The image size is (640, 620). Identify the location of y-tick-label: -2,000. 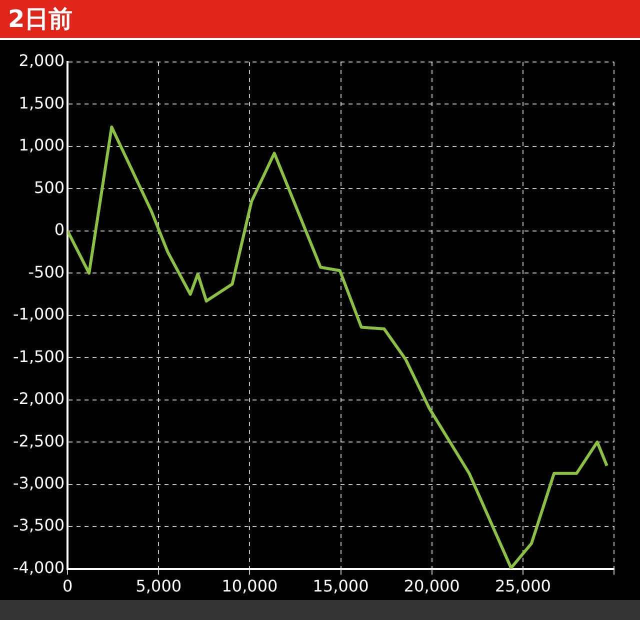
(39, 398).